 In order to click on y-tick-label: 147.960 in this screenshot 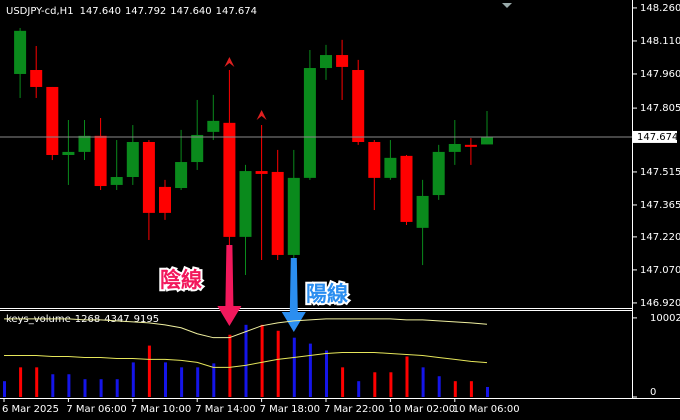, I will do `click(660, 74)`.